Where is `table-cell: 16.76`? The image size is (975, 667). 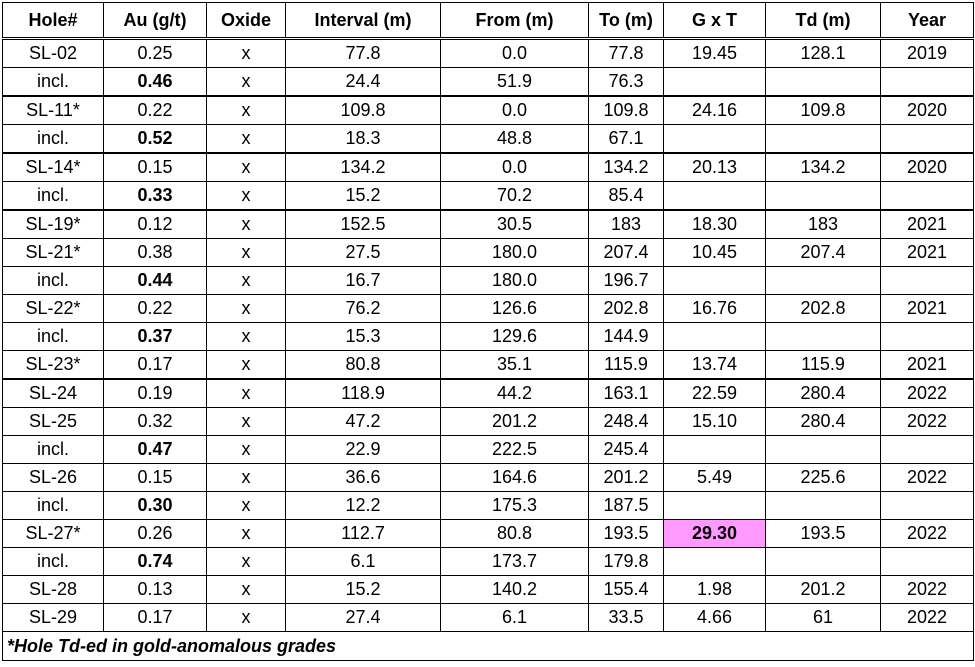
table-cell: 16.76 is located at coordinates (714, 308).